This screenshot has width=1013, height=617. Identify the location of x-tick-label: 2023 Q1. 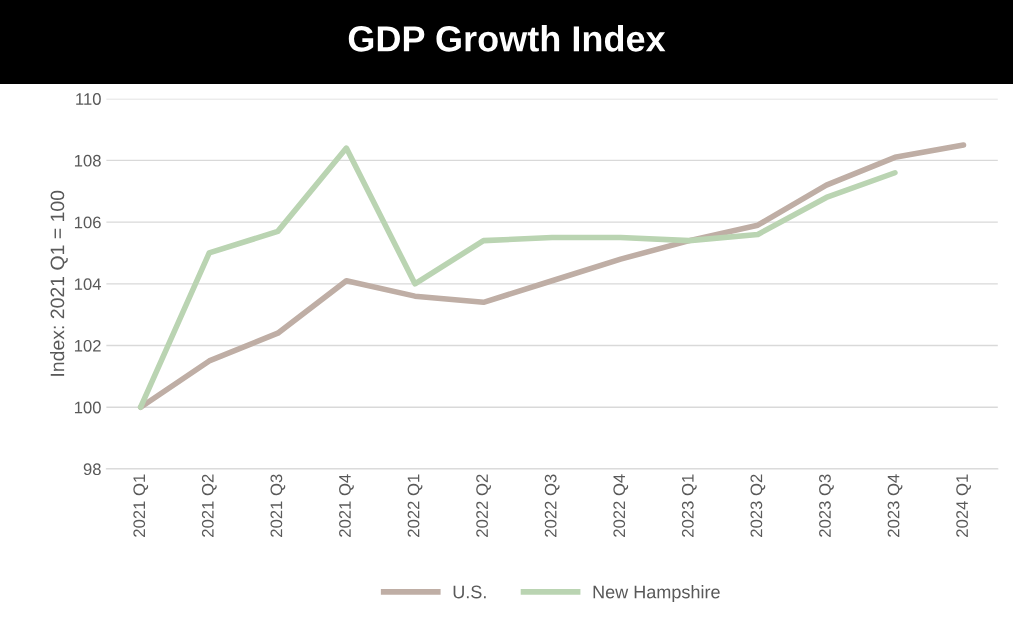
(689, 505).